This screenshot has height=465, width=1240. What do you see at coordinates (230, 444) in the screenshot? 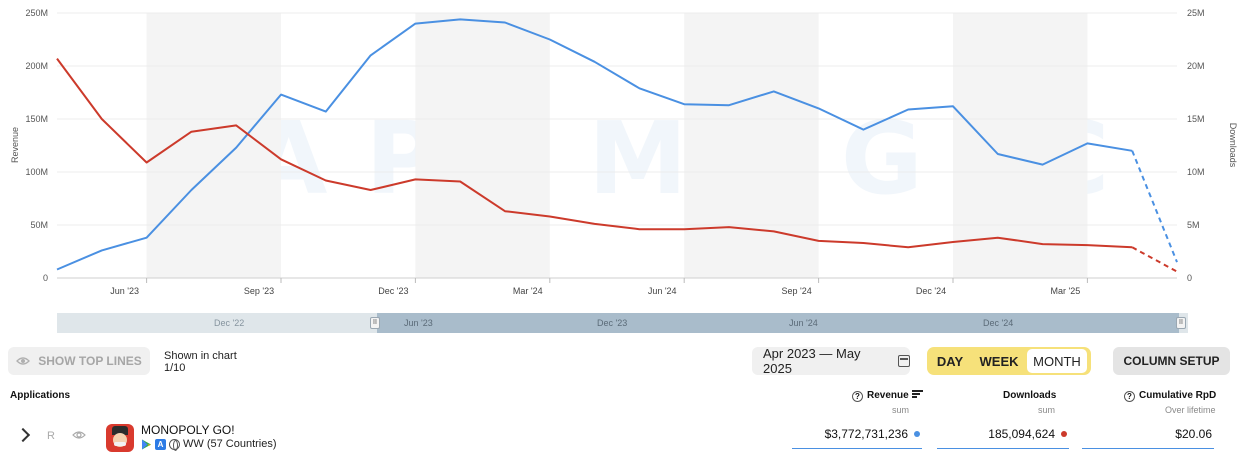
I see `app-region: WW (57 Countries)` at bounding box center [230, 444].